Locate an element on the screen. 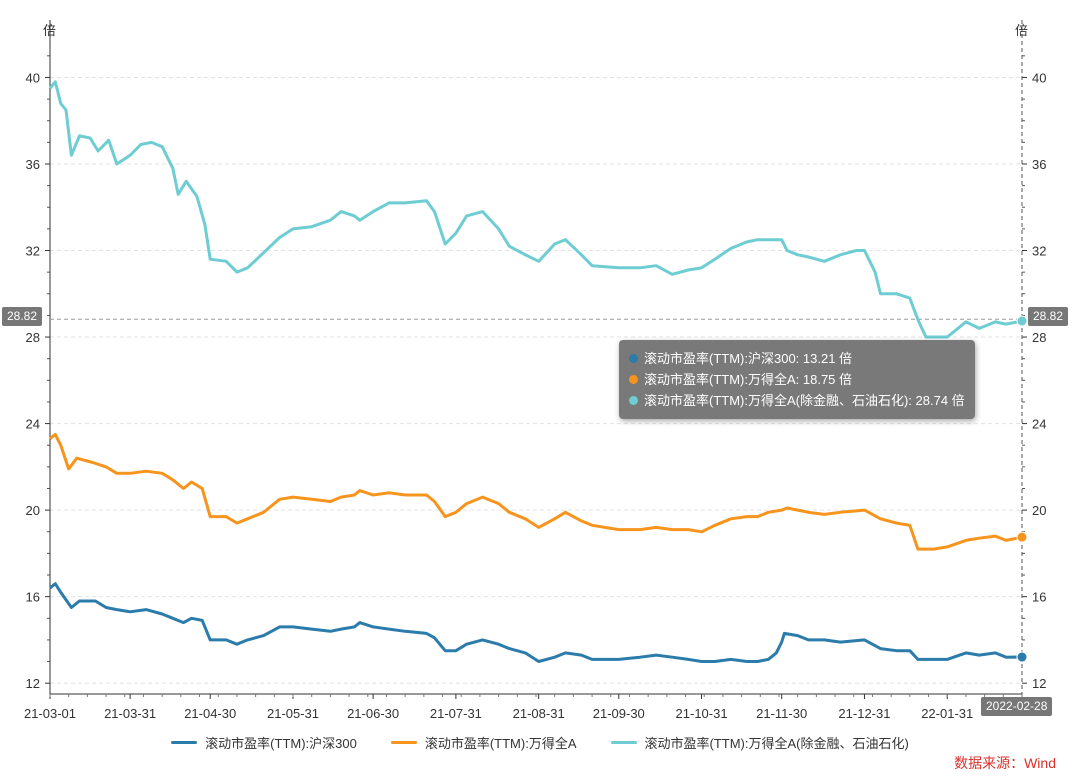  data-source: 数据来源：Wind is located at coordinates (1005, 763).